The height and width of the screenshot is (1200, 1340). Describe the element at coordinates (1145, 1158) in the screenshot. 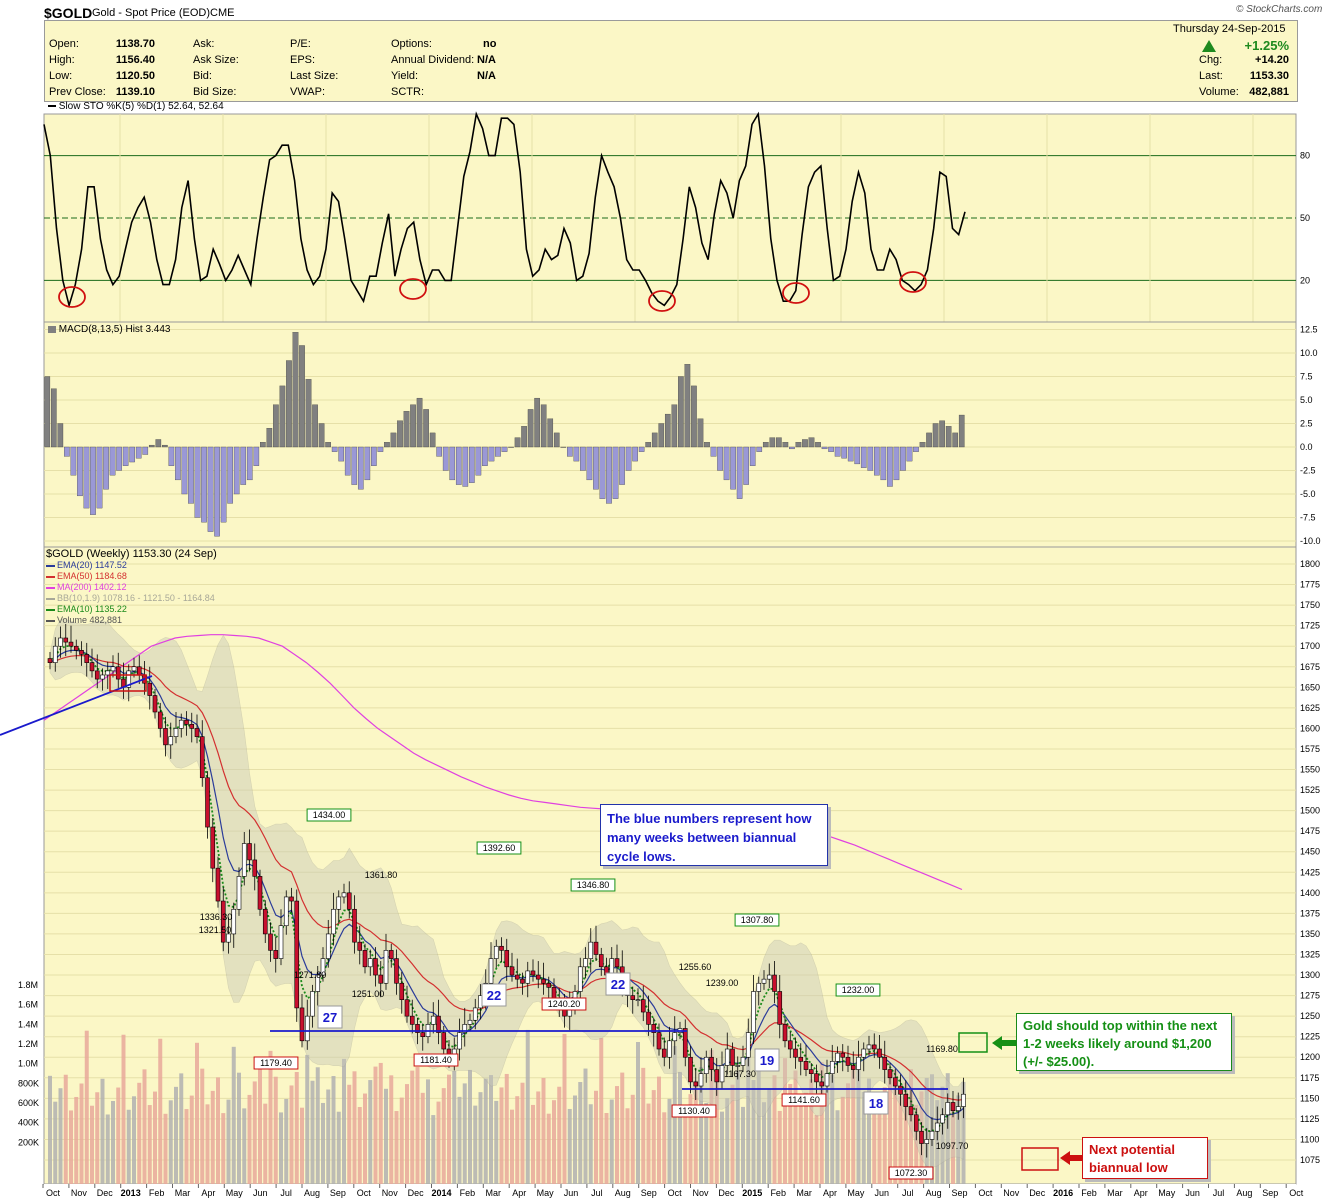

I see `next-low-note: Next potential biannual low` at that location.